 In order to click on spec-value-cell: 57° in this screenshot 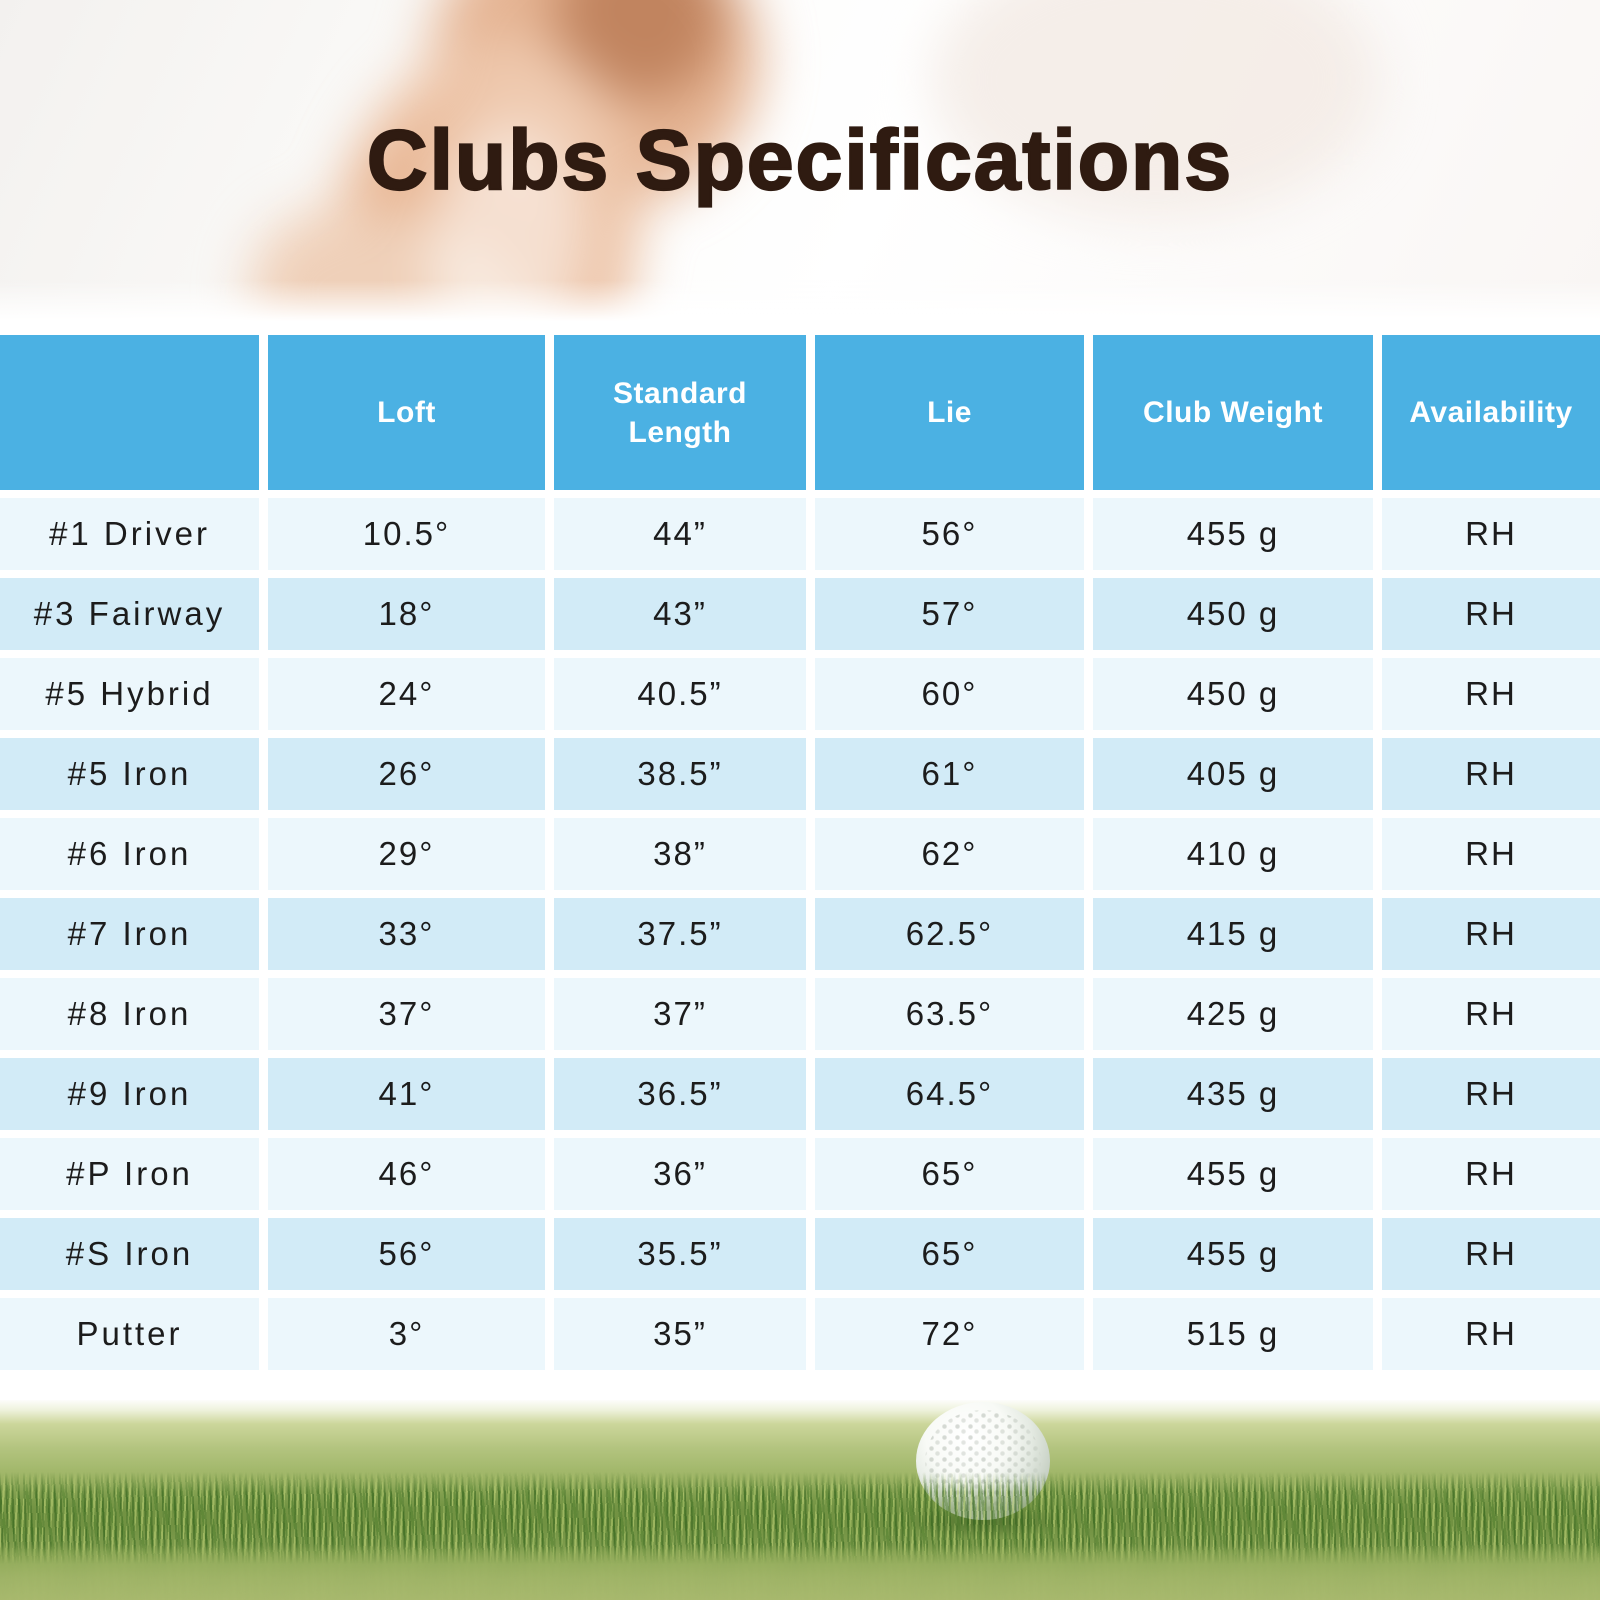, I will do `click(949, 614)`.